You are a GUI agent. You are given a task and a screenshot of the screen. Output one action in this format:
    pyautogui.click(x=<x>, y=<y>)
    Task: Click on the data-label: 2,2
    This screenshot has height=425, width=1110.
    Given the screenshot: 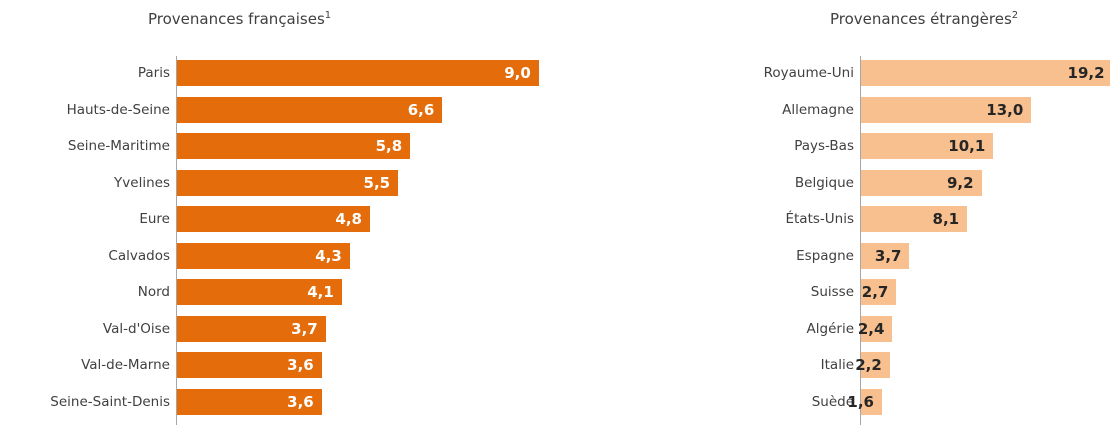 What is the action you would take?
    pyautogui.click(x=868, y=365)
    